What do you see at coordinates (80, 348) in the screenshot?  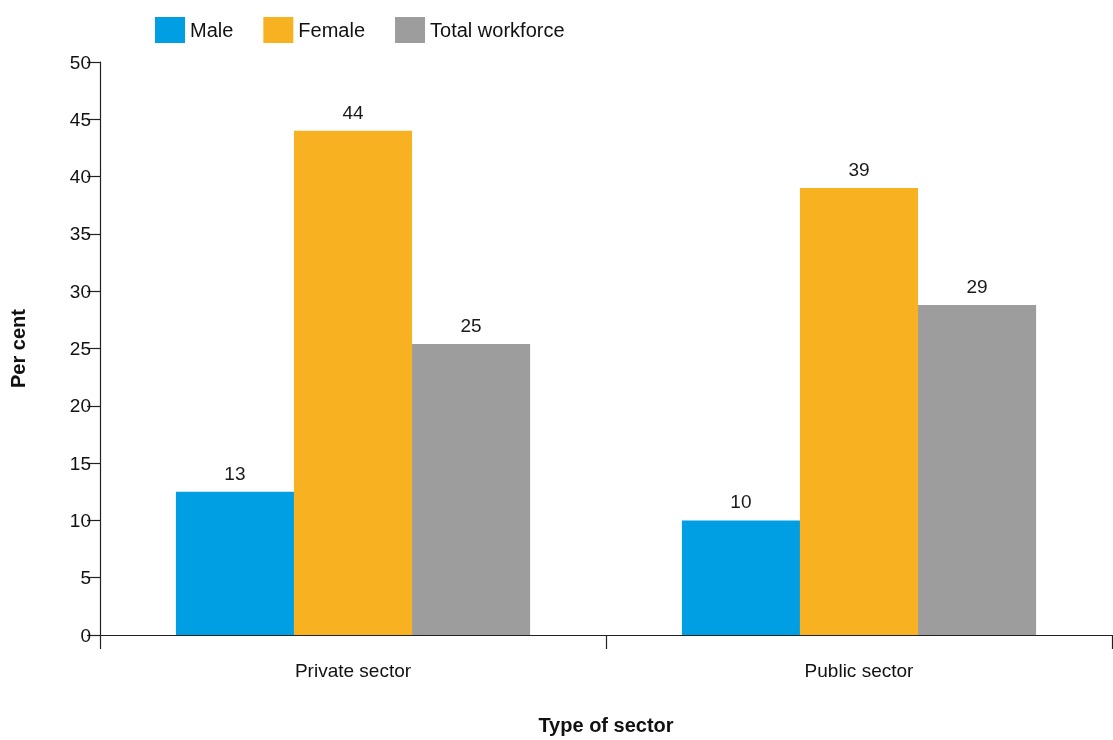 I see `y-tick-label: 25` at bounding box center [80, 348].